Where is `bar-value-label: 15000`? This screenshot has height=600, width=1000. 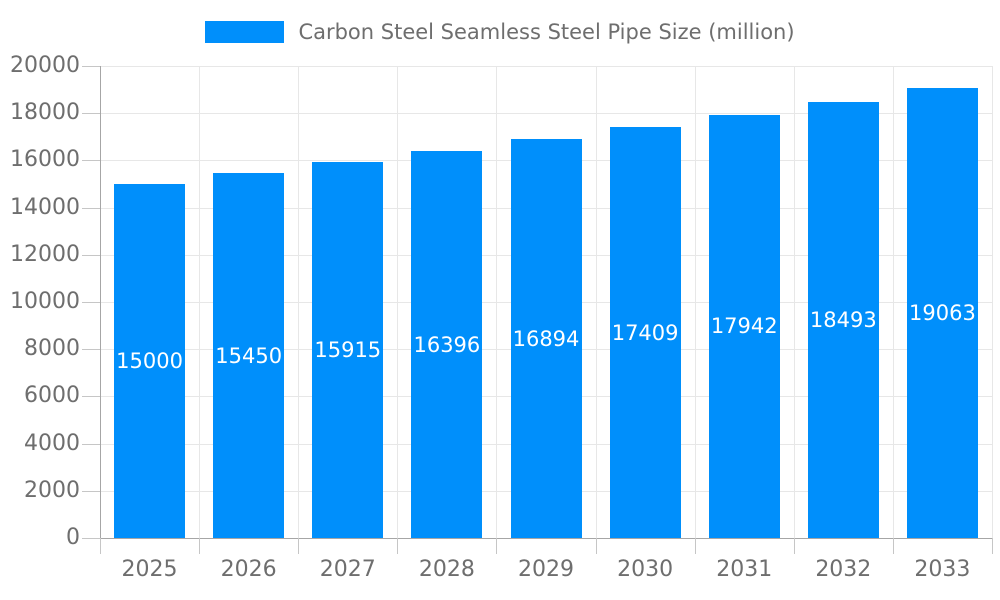 bar-value-label: 15000 is located at coordinates (149, 361).